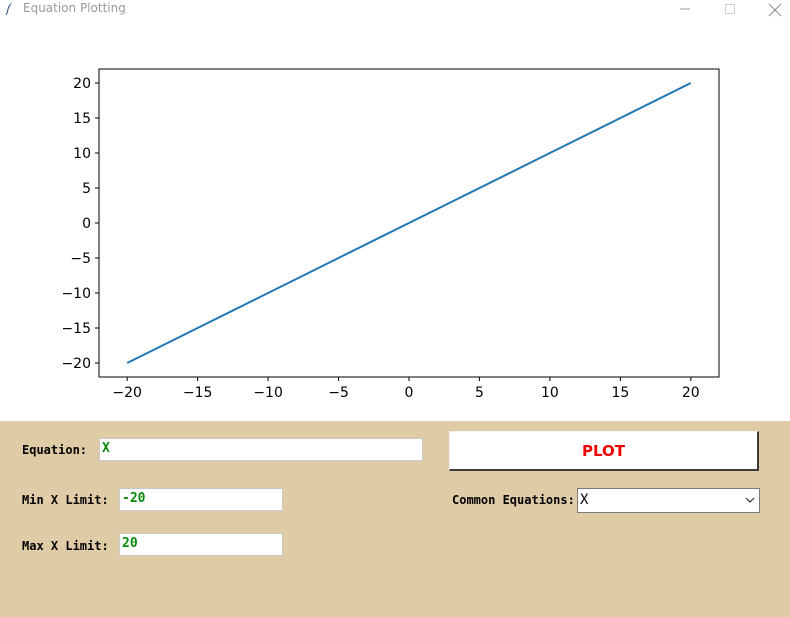 This screenshot has width=790, height=617. I want to click on x-tick-label: −15, so click(198, 393).